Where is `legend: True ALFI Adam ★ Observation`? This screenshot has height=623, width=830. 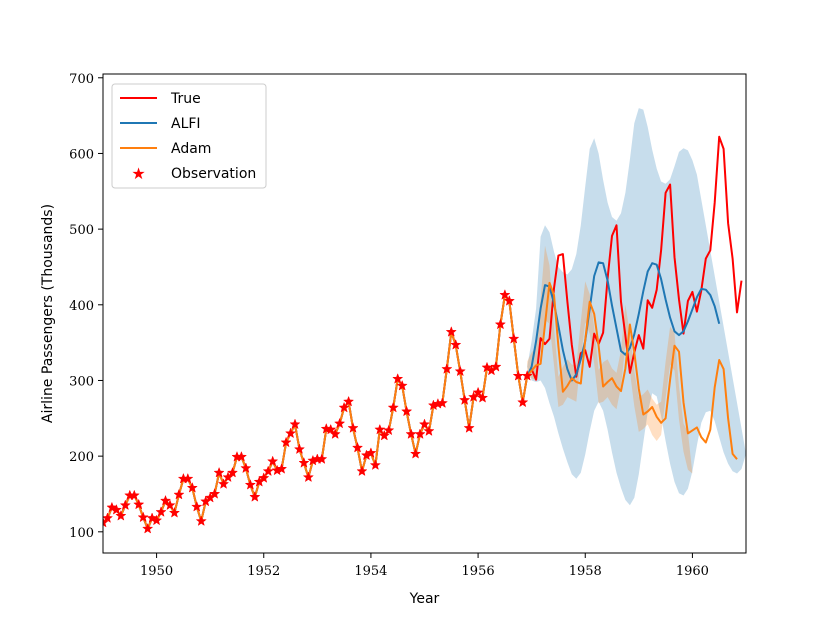 legend: True ALFI Adam ★ Observation is located at coordinates (189, 136).